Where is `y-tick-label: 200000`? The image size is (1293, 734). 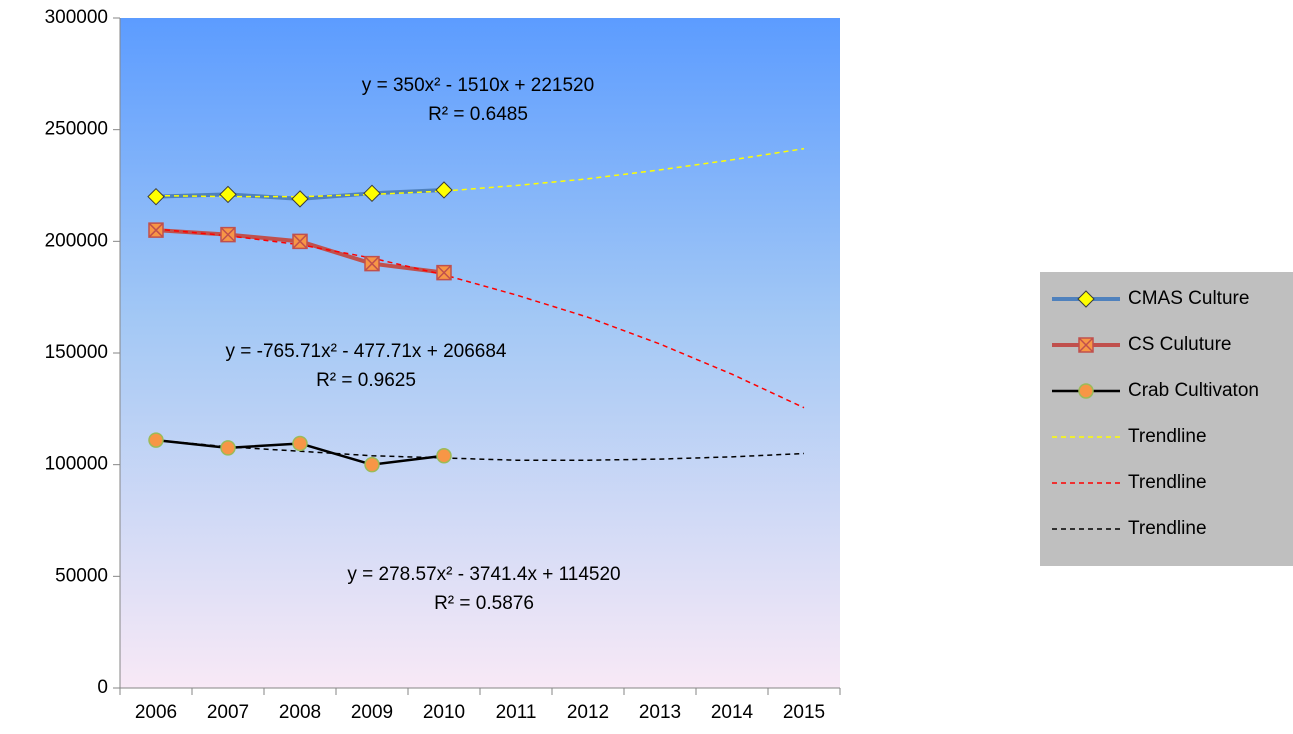
y-tick-label: 200000 is located at coordinates (76, 240).